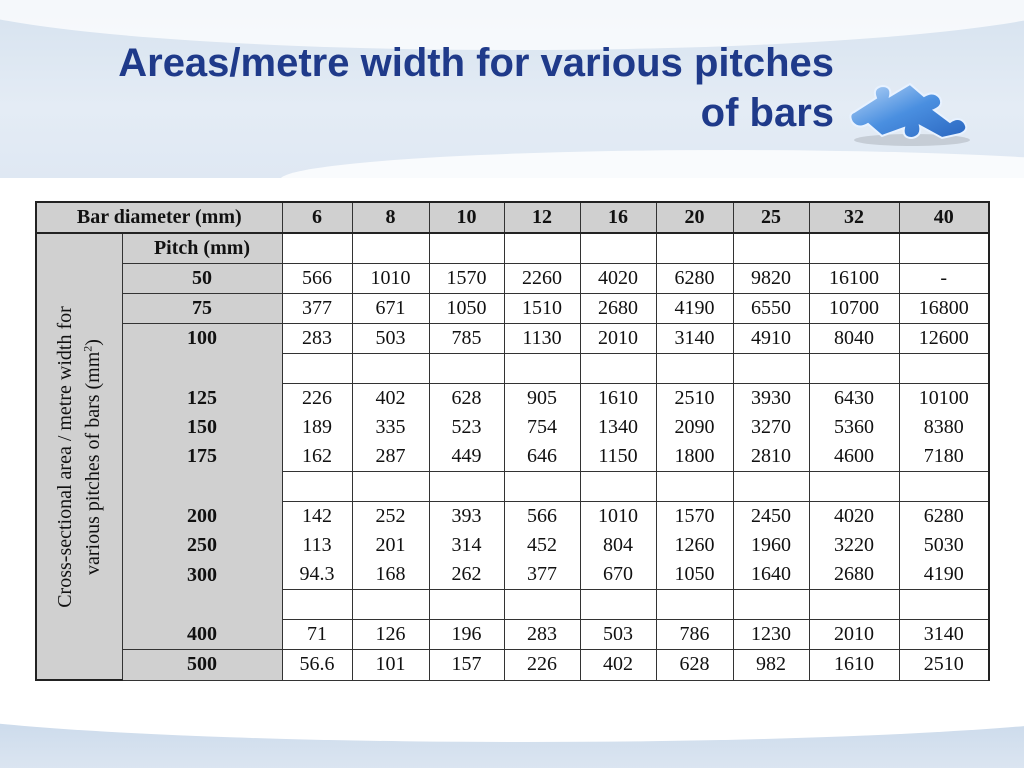  What do you see at coordinates (202, 457) in the screenshot?
I see `pitch-cell: 175` at bounding box center [202, 457].